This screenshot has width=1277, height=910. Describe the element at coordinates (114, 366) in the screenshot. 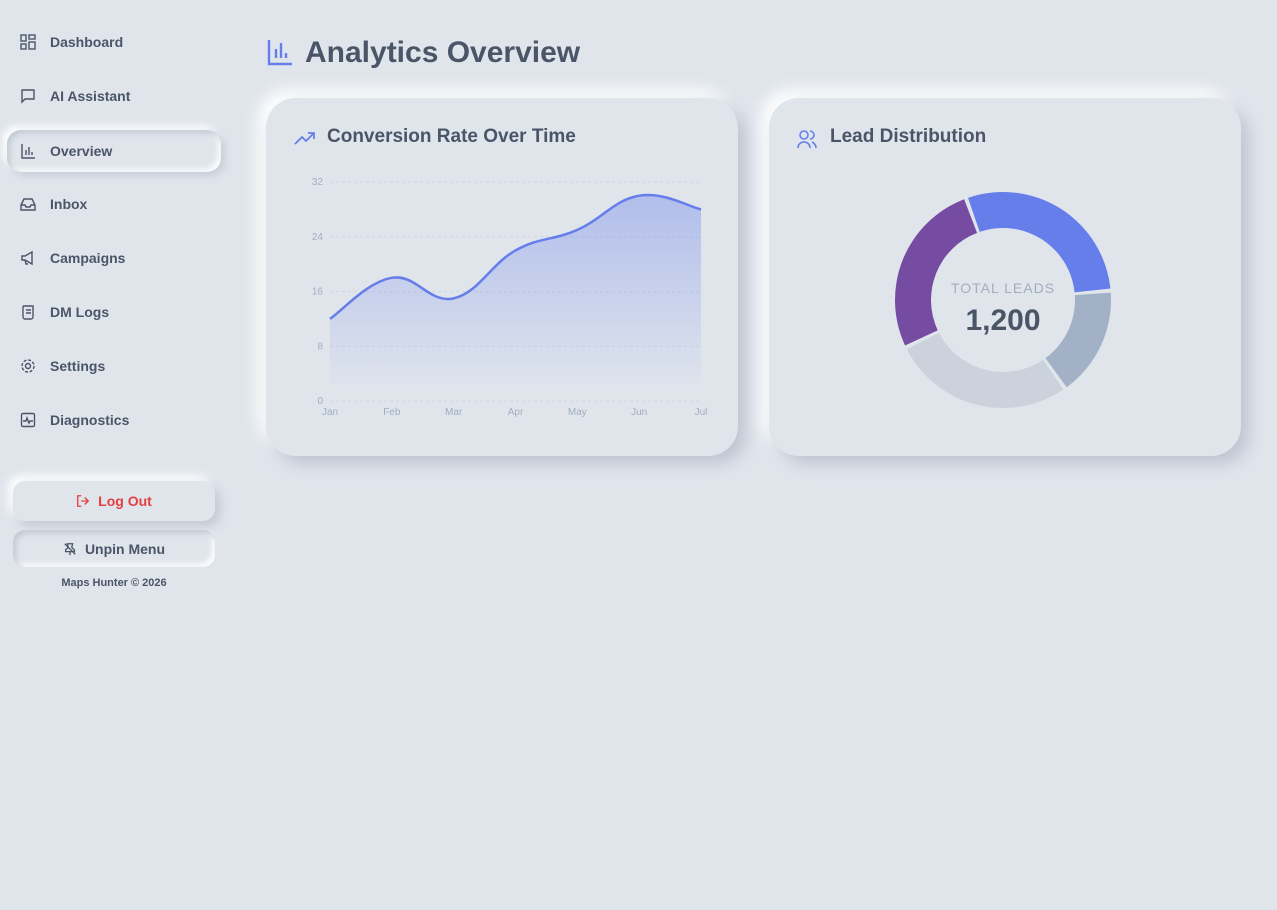

I see `nav-item: Settings` at that location.